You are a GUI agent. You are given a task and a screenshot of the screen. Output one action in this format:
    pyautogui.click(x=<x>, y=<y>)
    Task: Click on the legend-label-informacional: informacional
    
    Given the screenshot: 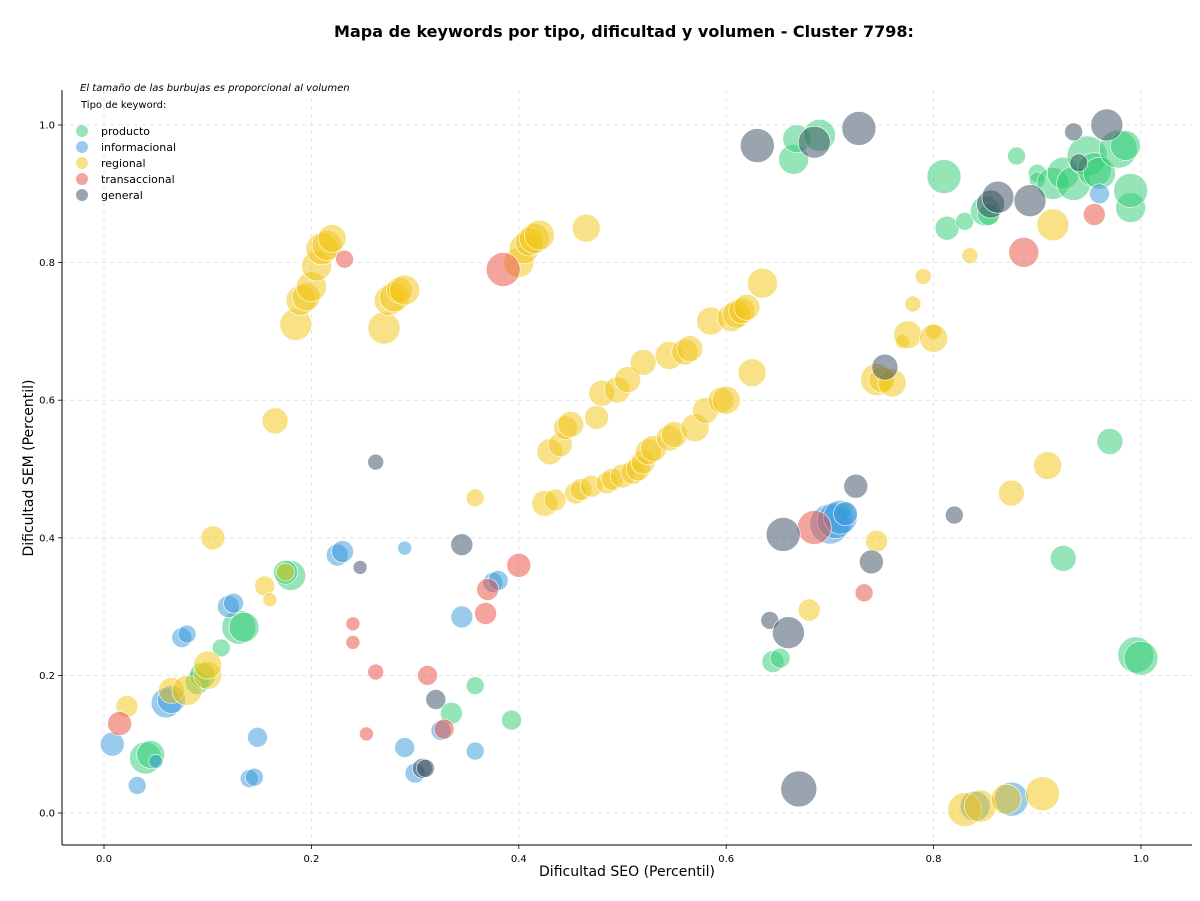 What is the action you would take?
    pyautogui.click(x=138, y=147)
    